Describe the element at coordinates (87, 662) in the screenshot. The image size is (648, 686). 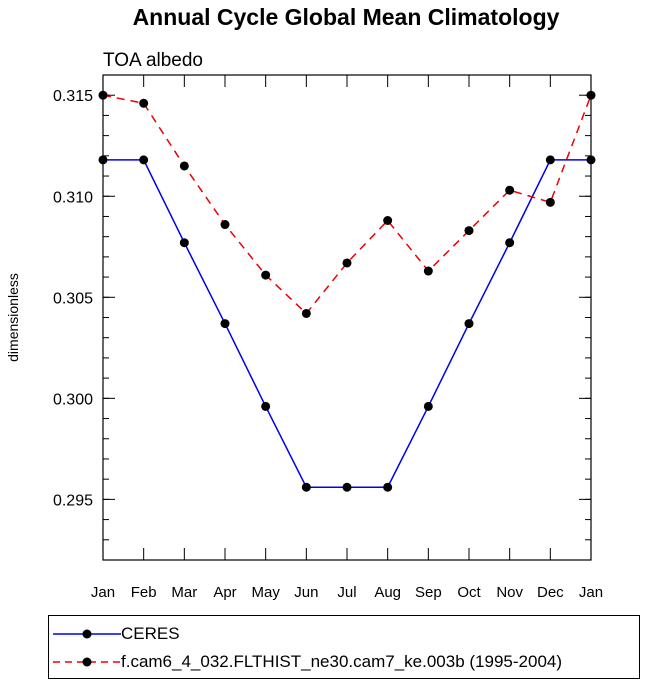
I see `legend-swatch-model` at that location.